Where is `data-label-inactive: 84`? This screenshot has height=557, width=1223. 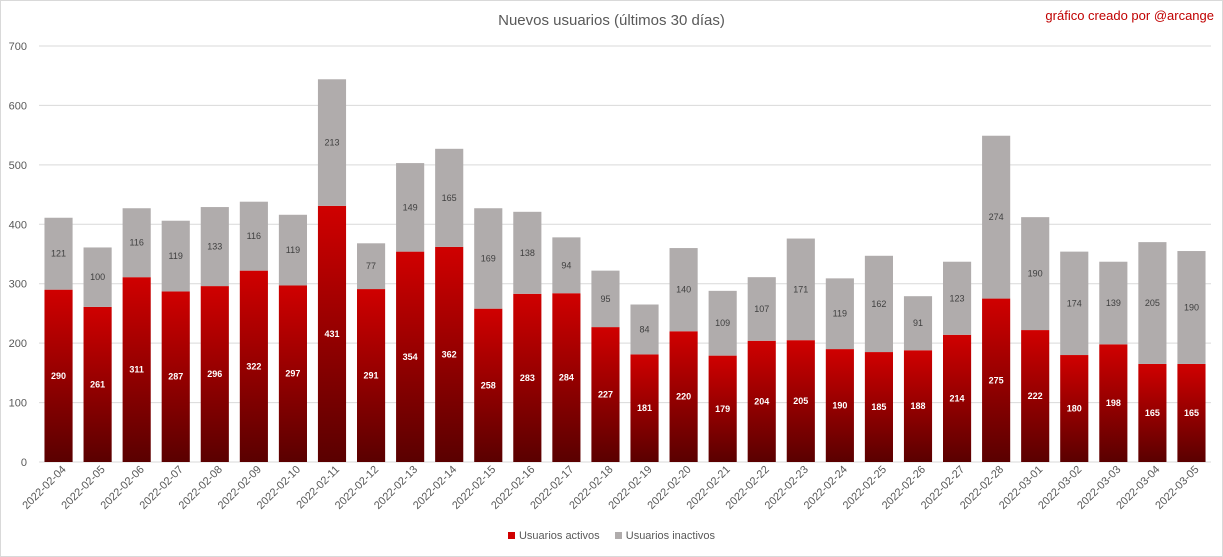 data-label-inactive: 84 is located at coordinates (645, 329).